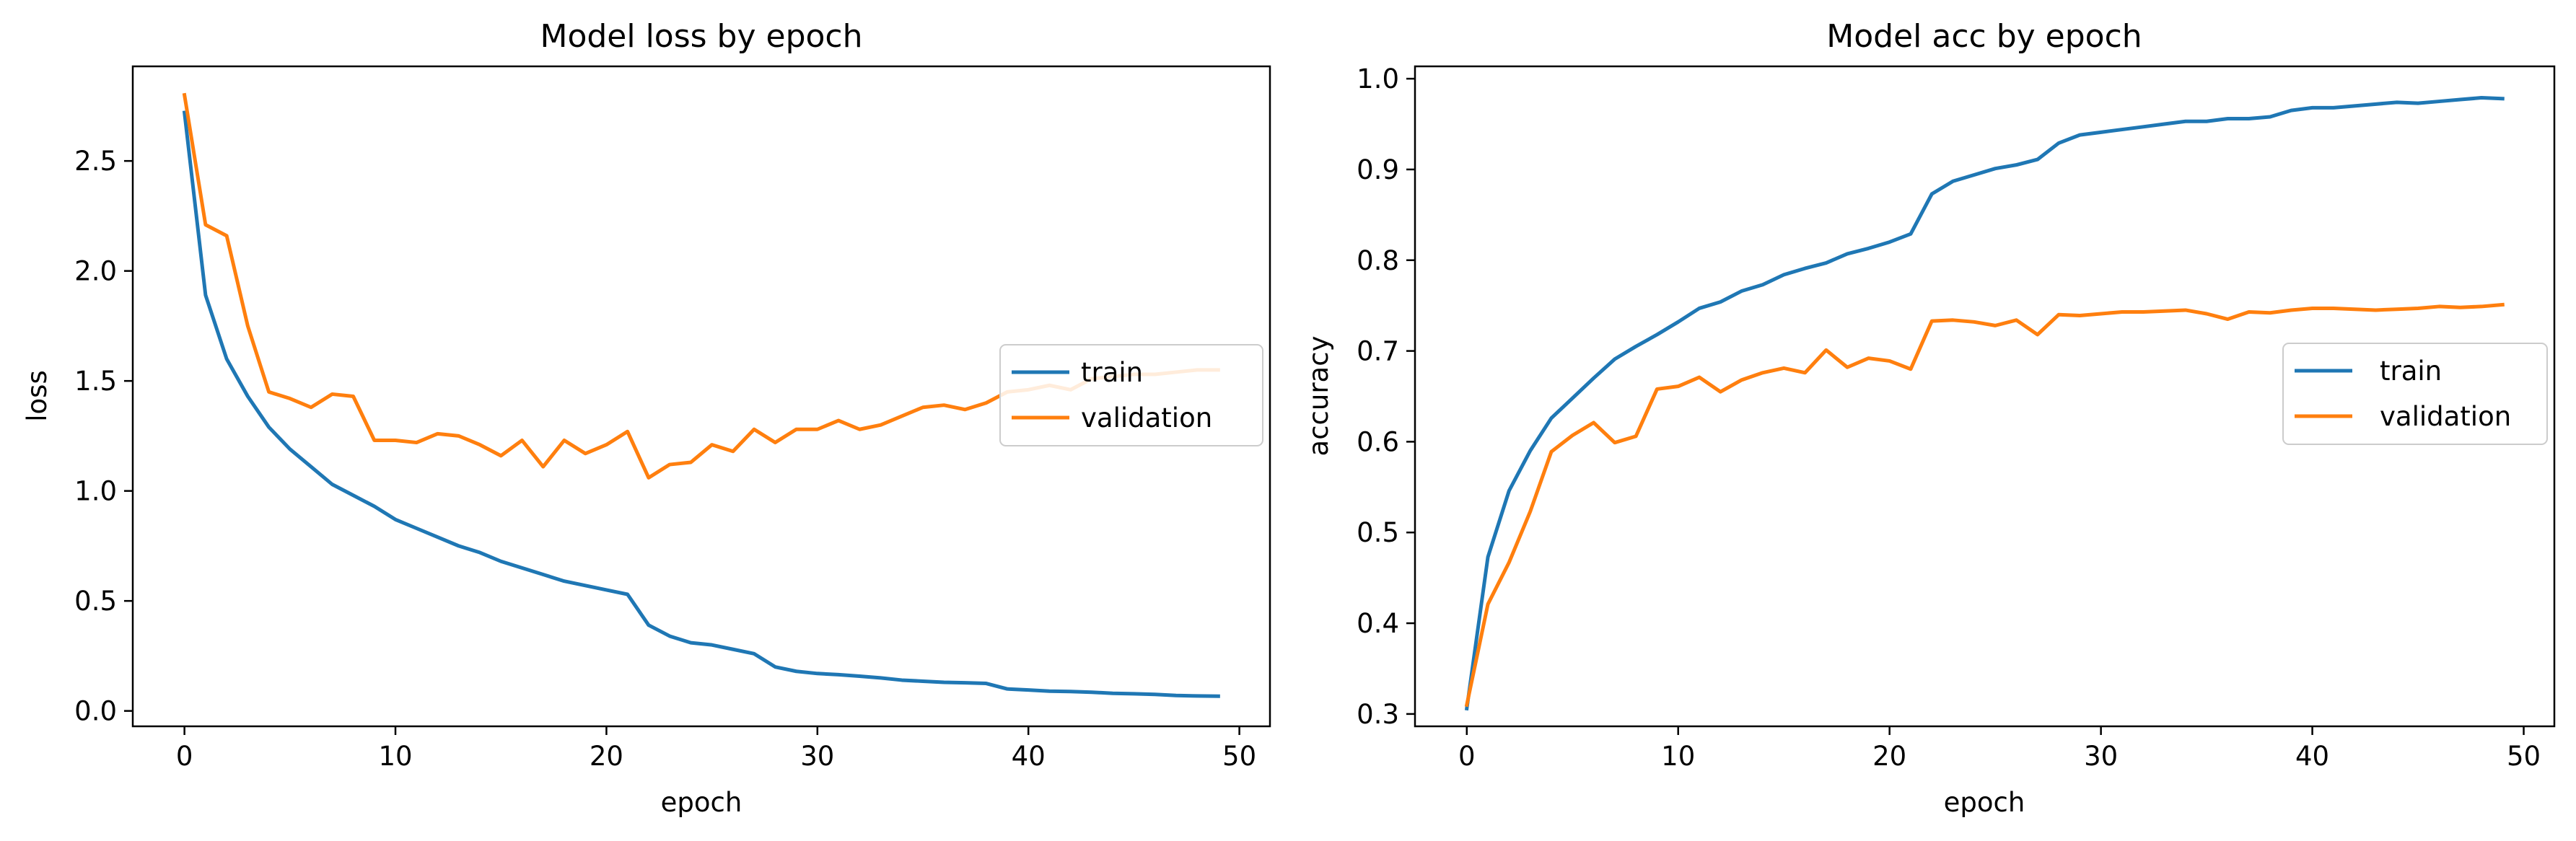 This screenshot has height=841, width=2576. Describe the element at coordinates (95, 271) in the screenshot. I see `loss-y-tick-label: 2.0` at that location.